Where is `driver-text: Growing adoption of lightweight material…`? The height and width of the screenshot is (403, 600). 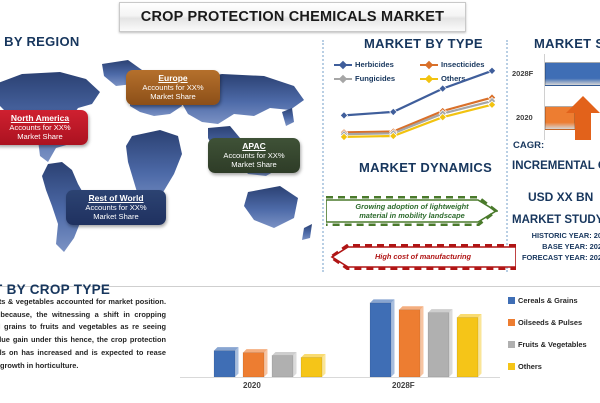 driver-text: Growing adoption of lightweight material… is located at coordinates (412, 210).